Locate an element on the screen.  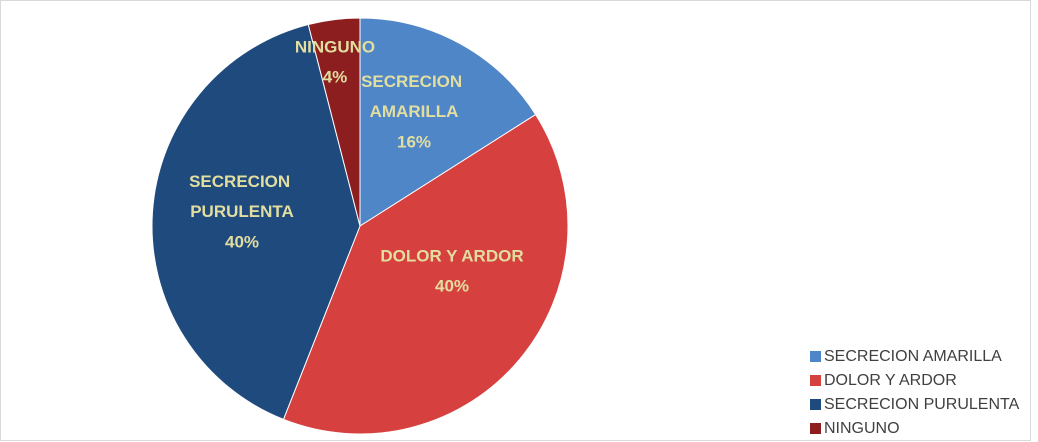
legend-label: DOLOR Y ARDOR is located at coordinates (890, 380).